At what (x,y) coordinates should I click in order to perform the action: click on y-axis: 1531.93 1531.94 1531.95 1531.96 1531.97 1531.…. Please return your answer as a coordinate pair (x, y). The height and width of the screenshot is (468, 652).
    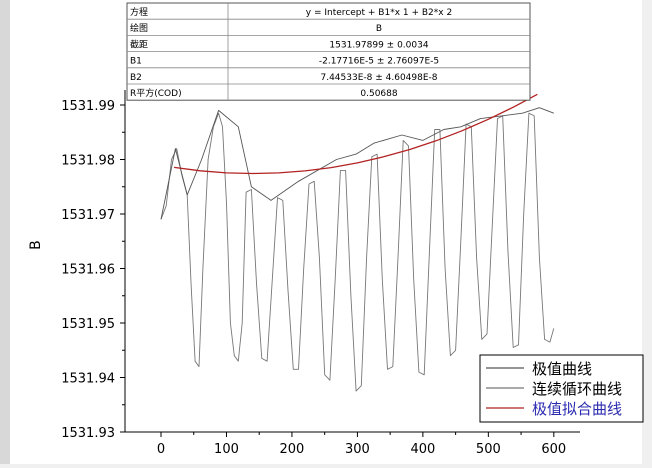
    Looking at the image, I should click on (93, 265).